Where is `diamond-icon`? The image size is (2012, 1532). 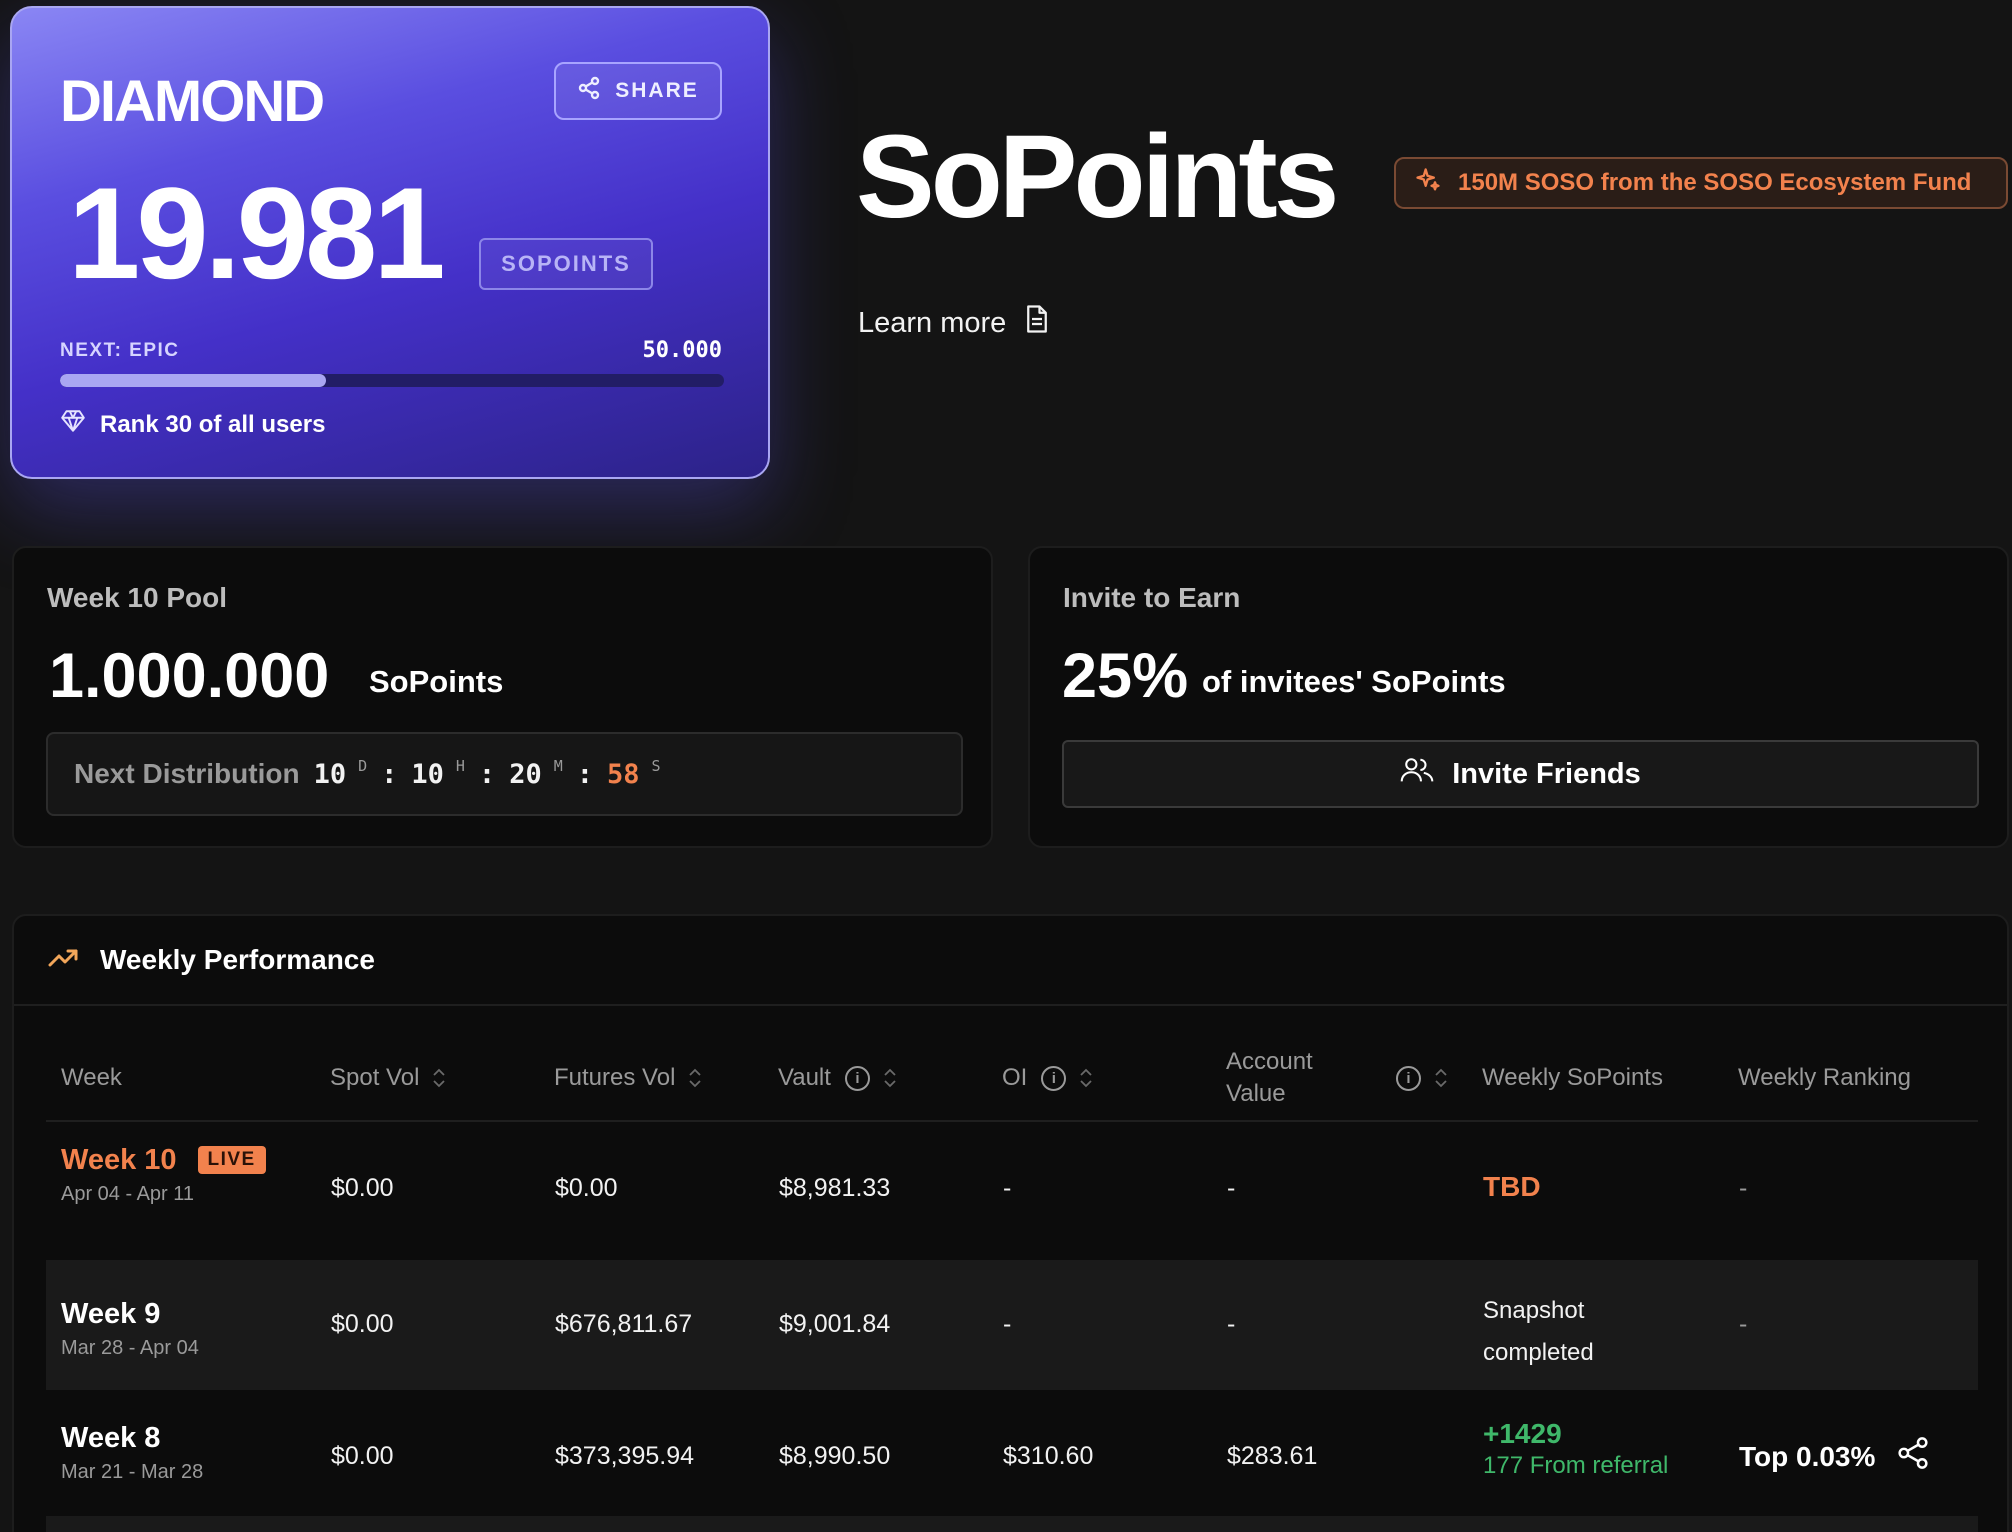 diamond-icon is located at coordinates (73, 424).